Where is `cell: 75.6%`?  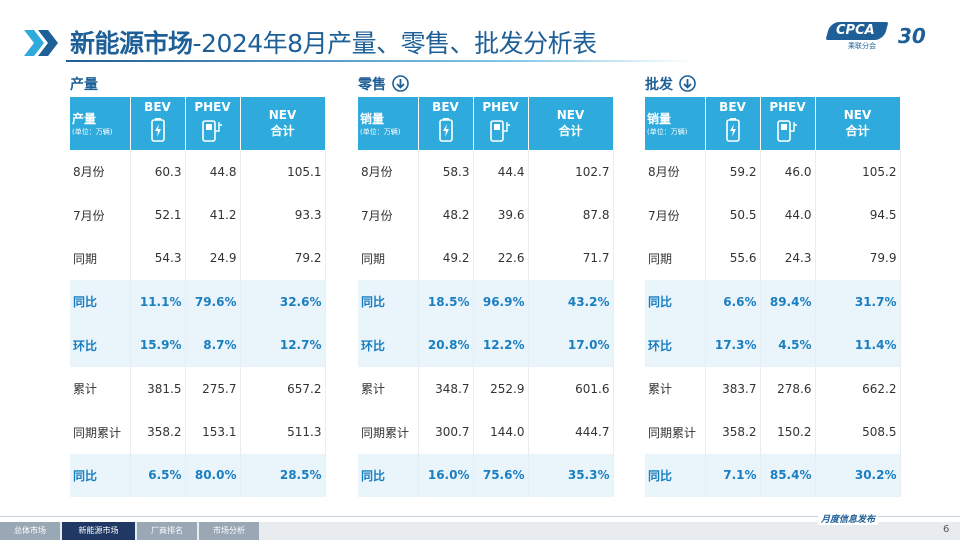
cell: 75.6% is located at coordinates (501, 475).